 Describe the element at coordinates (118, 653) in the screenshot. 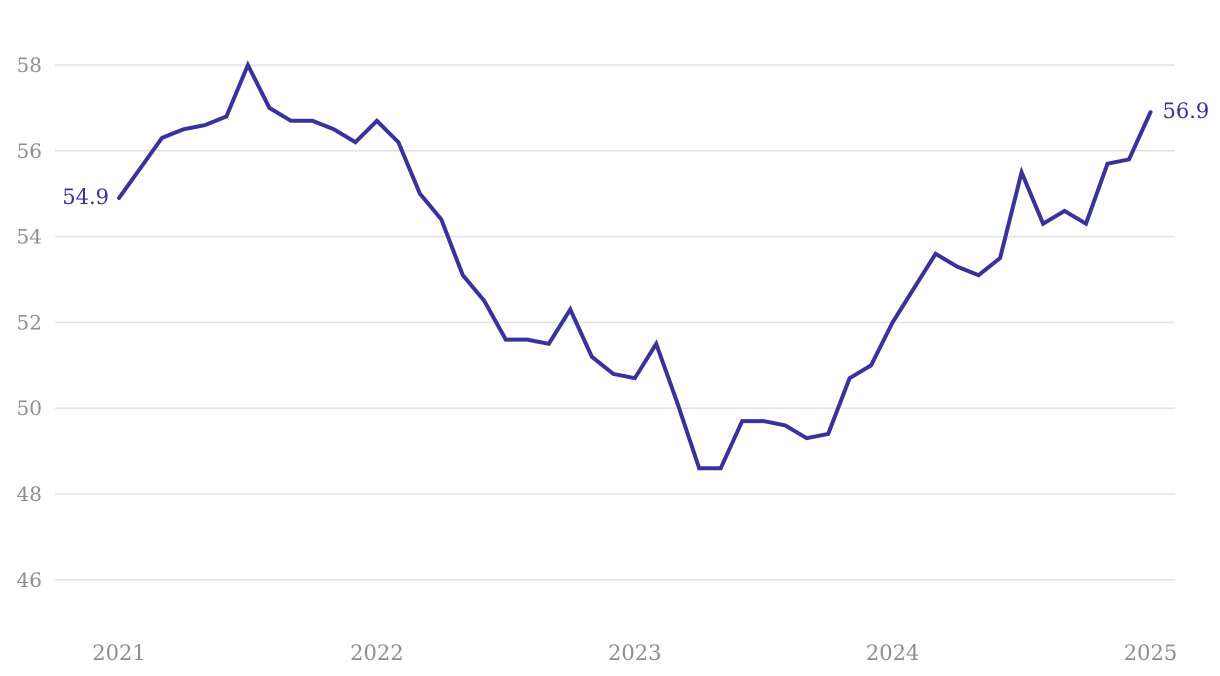

I see `x-axis-tick-label: 2021` at that location.